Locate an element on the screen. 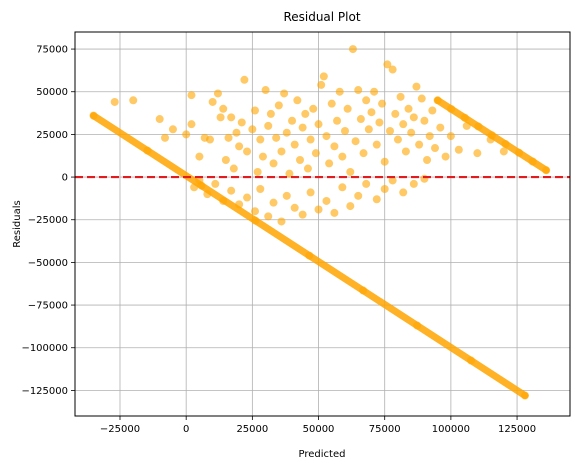 This screenshot has height=475, width=578. x-tick-label: 0 is located at coordinates (186, 429).